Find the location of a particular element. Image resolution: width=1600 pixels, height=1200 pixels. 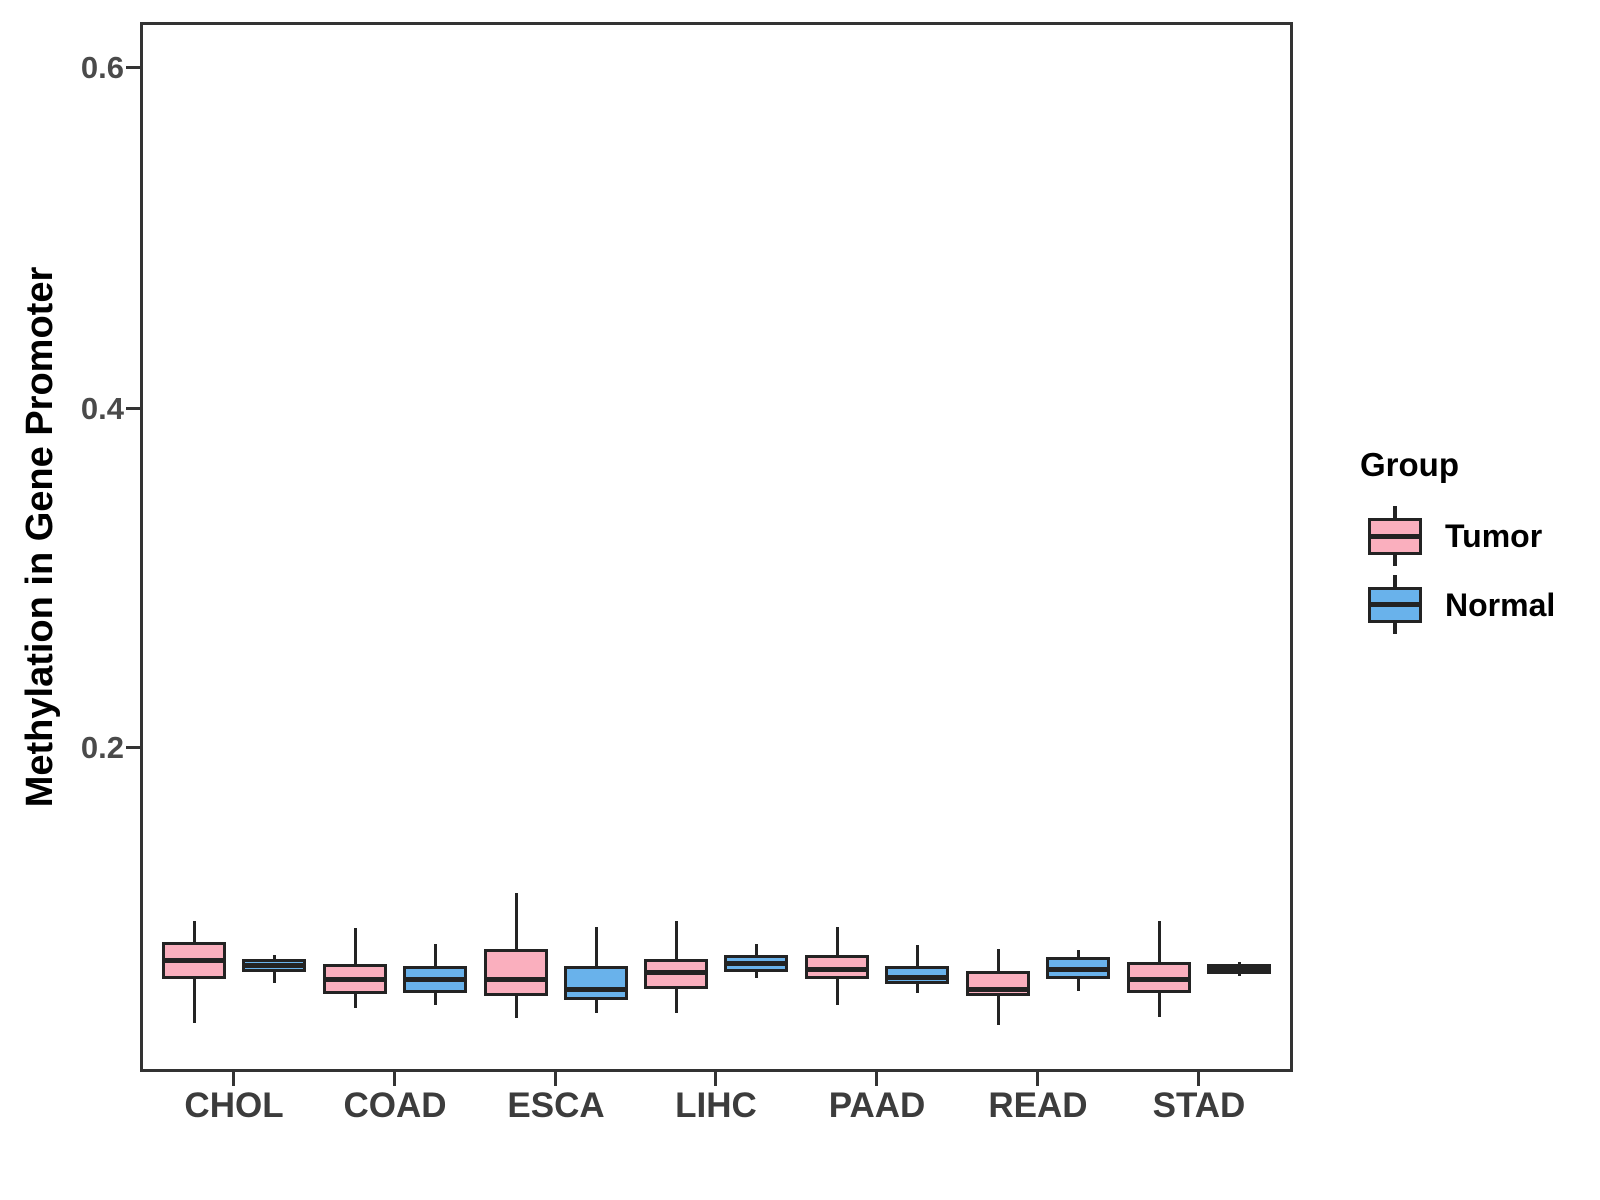

boxplot-median-coad-normal is located at coordinates (435, 979).